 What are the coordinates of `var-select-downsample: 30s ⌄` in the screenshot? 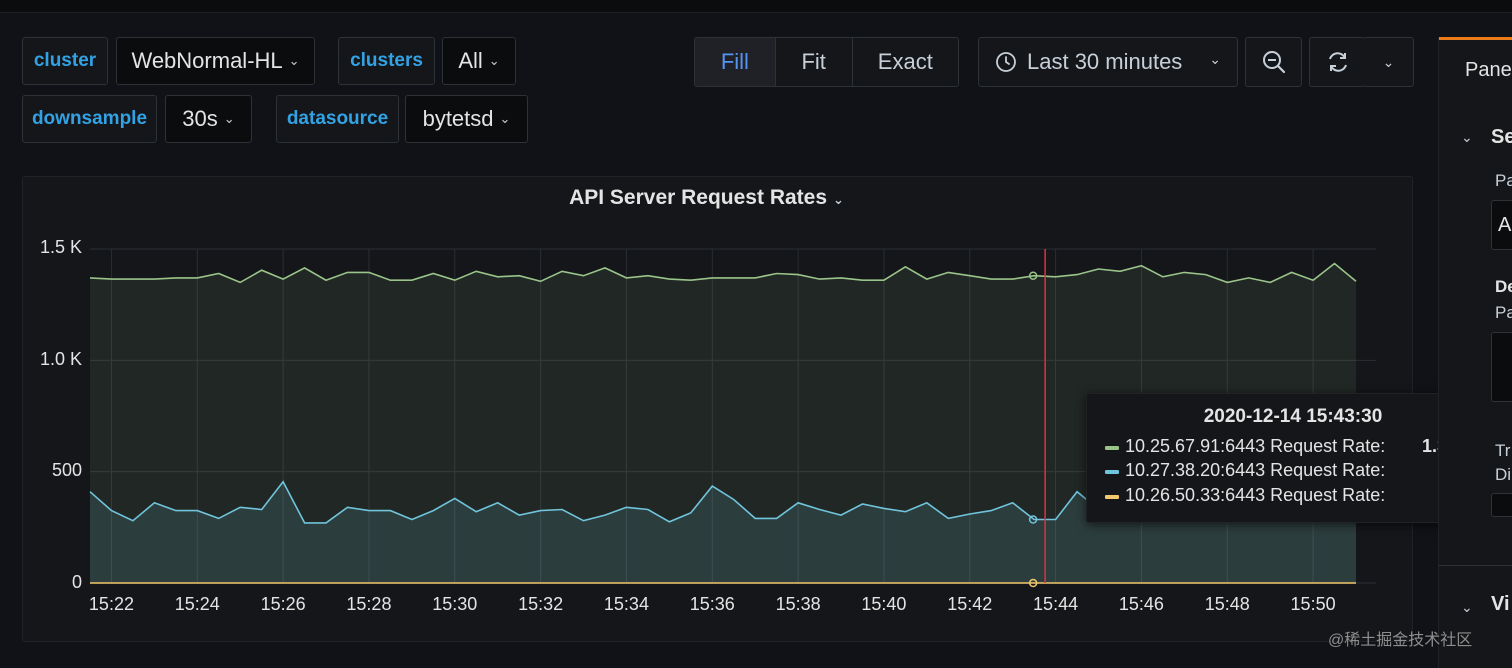 It's located at (208, 119).